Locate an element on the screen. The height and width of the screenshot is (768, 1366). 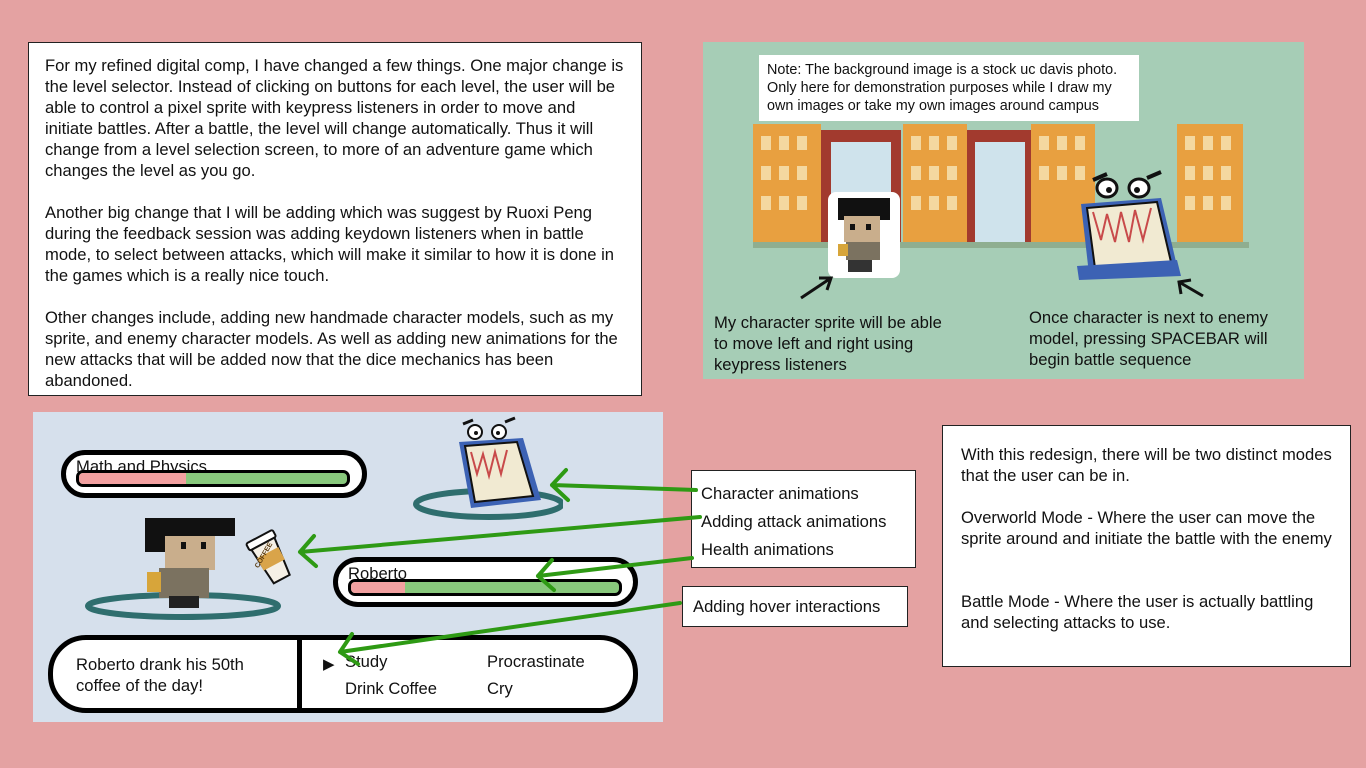
player-health-bar is located at coordinates (485, 587).